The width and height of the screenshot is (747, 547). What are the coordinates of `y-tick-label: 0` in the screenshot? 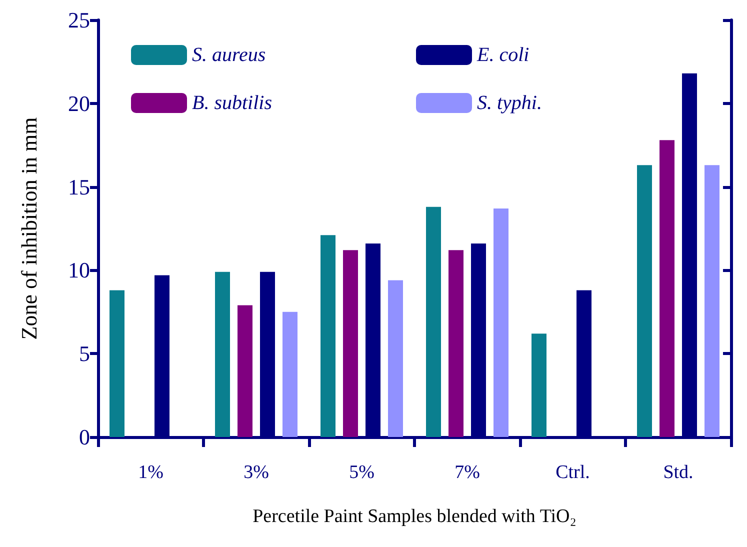 It's located at (84, 437).